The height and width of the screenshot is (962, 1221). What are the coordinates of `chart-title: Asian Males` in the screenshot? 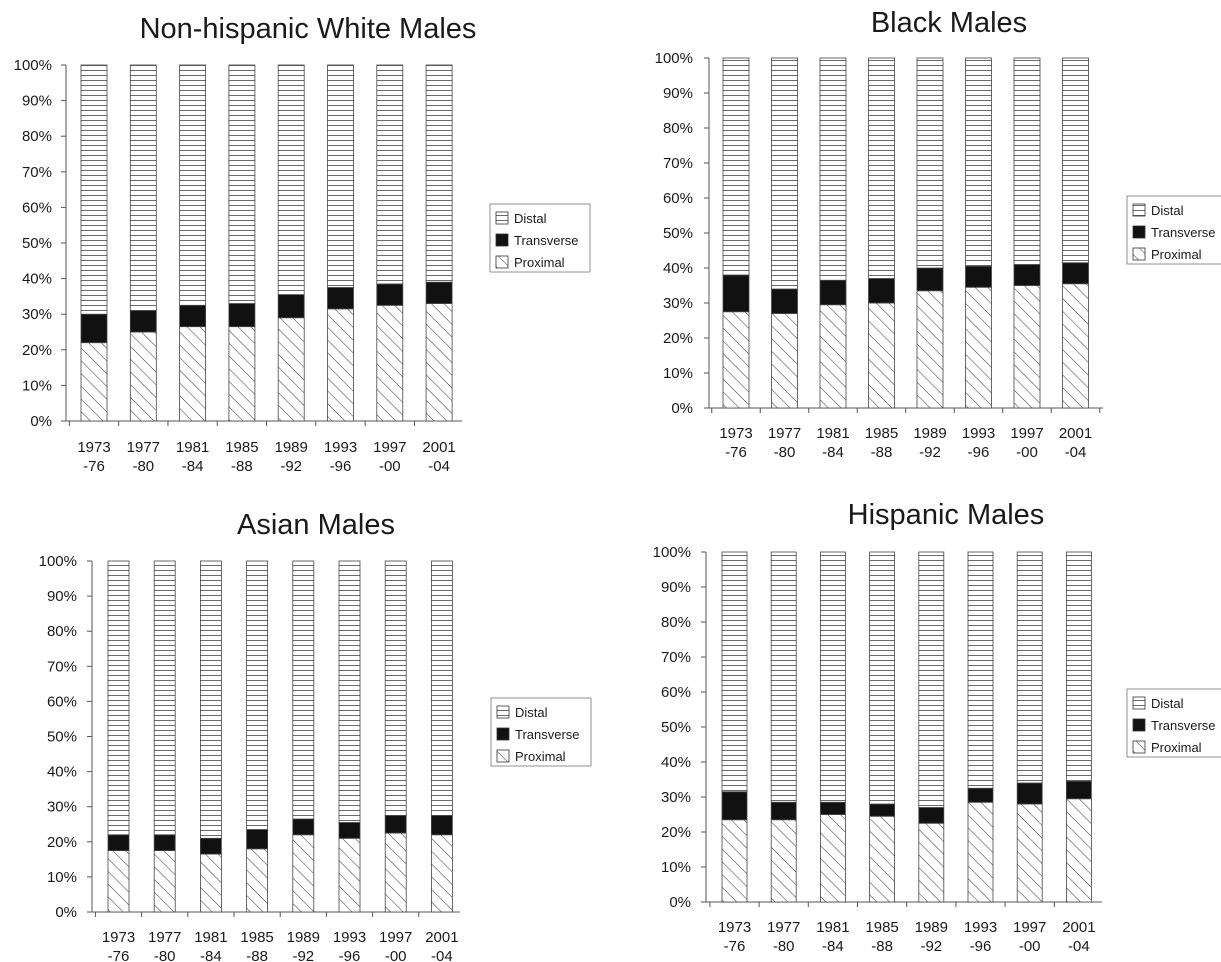 It's located at (316, 525).